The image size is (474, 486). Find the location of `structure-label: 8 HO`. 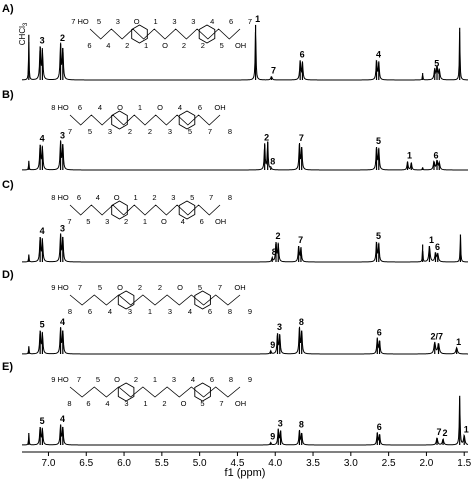

structure-label: 8 HO is located at coordinates (60, 197).